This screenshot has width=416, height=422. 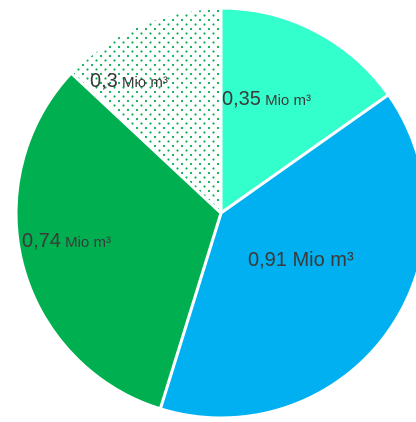 I want to click on slice-unit-1: Mio m³, so click(x=286, y=100).